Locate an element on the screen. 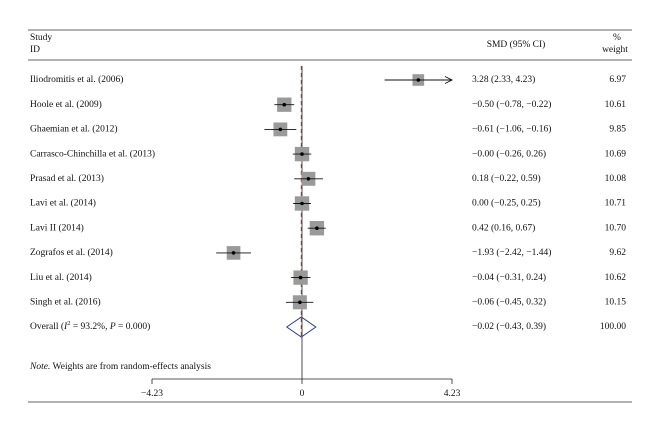 The image size is (660, 430). weight-label: 9.62 is located at coordinates (617, 253).